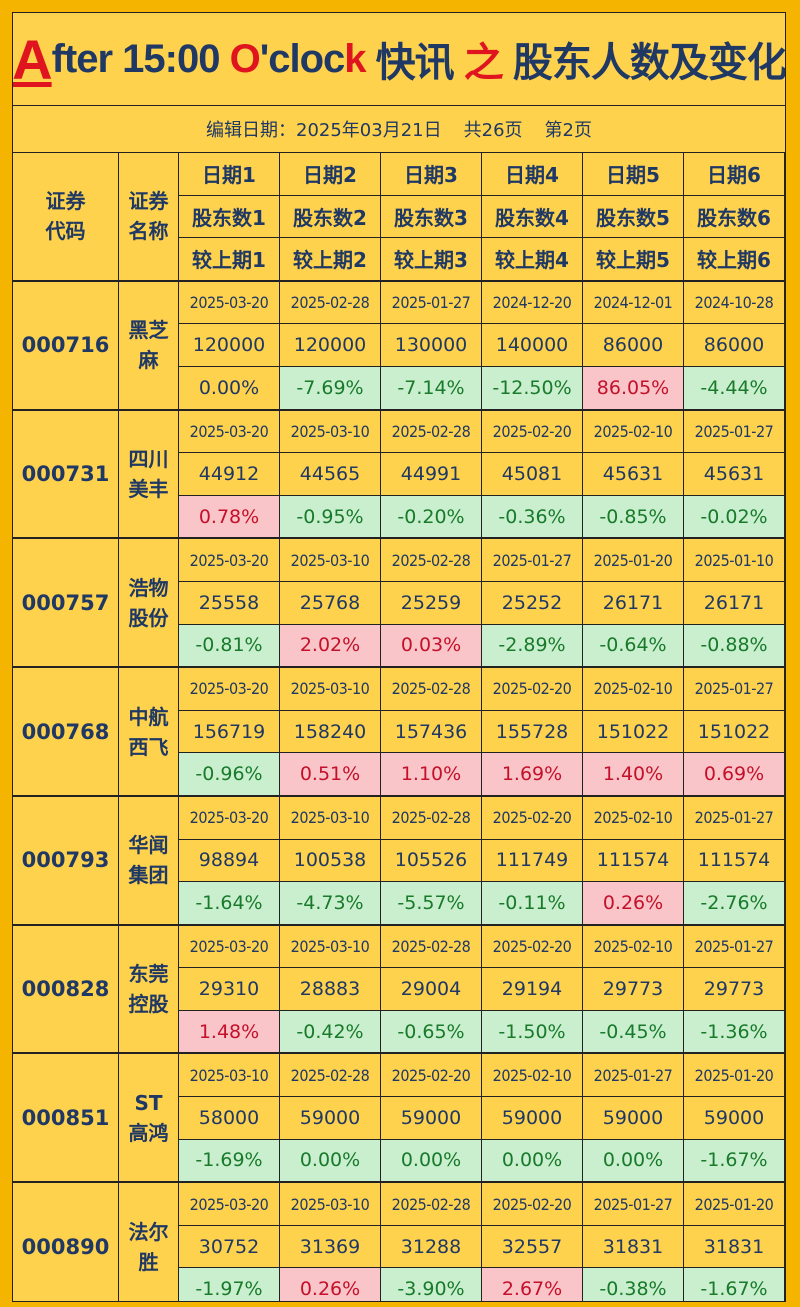 The width and height of the screenshot is (800, 1307). Describe the element at coordinates (66, 602) in the screenshot. I see `stock-code: 000757` at that location.